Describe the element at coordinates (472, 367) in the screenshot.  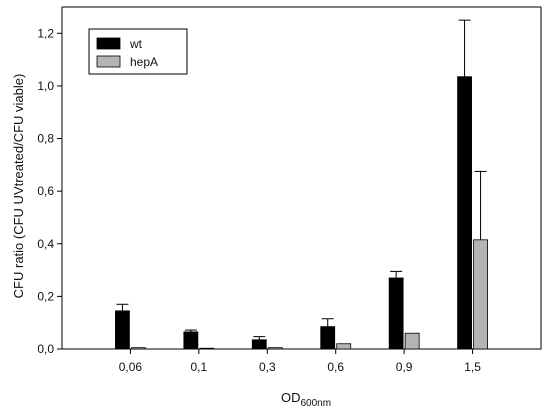
I see `x-tick-label: 1,5` at that location.